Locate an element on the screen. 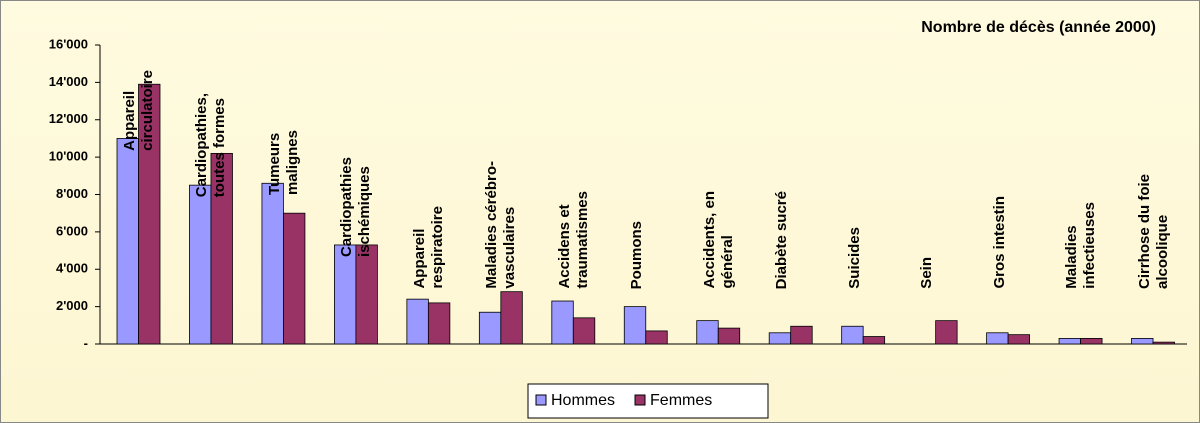  legend-label: Hommes is located at coordinates (583, 400).